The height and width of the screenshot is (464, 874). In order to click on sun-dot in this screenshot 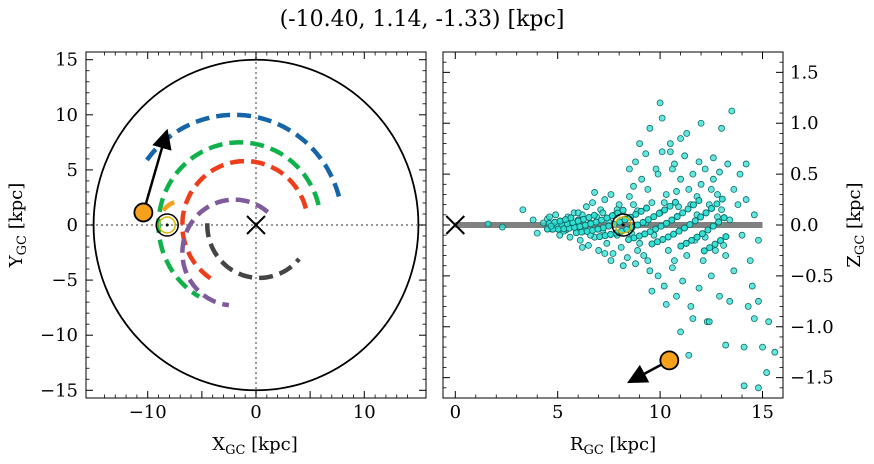, I will do `click(167, 225)`.